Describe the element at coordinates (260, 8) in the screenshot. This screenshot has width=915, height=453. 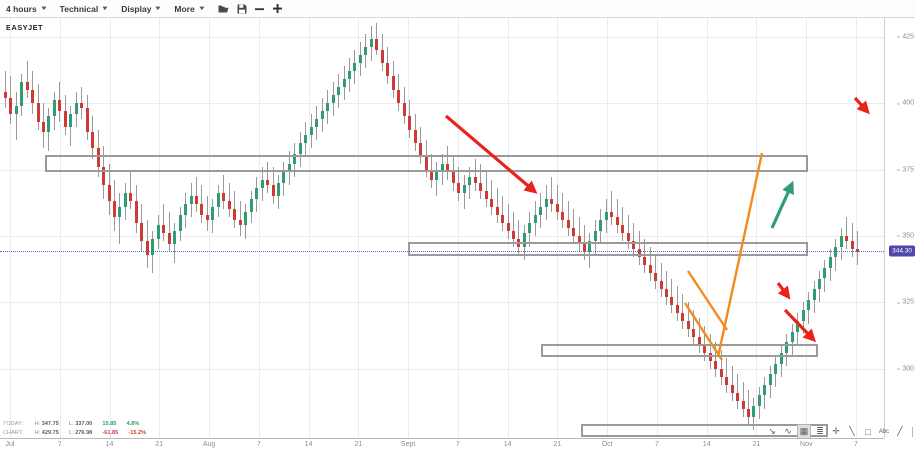
I see `minus-icon` at that location.